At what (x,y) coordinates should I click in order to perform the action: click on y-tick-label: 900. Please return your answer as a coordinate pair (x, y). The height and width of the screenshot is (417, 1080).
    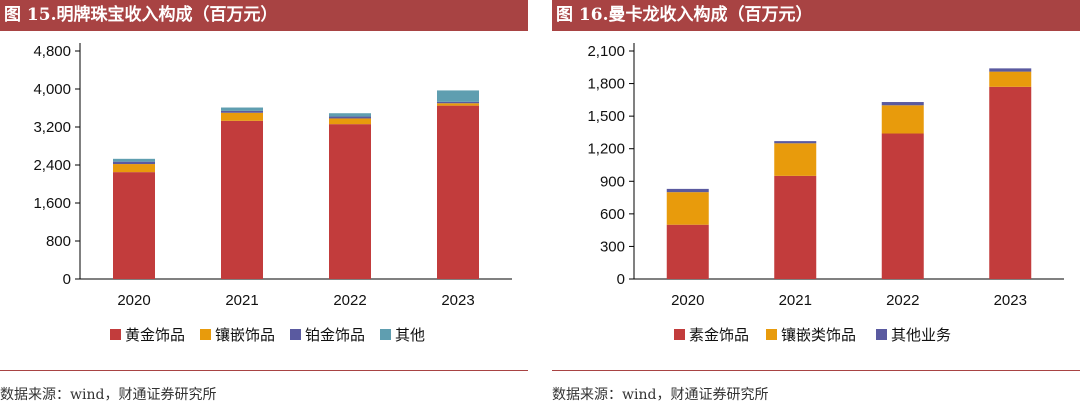
    Looking at the image, I should click on (612, 181).